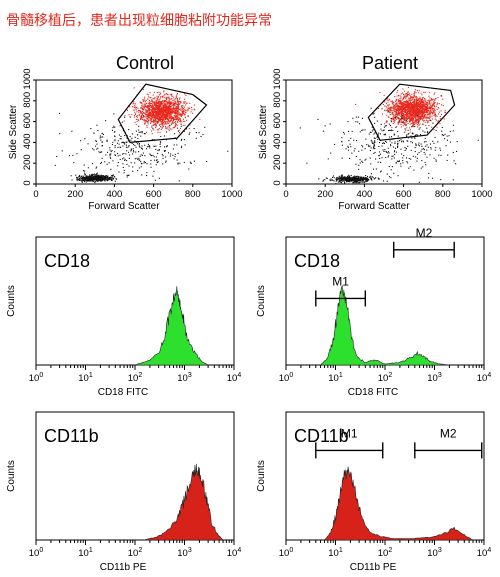 This screenshot has height=577, width=500. What do you see at coordinates (261, 301) in the screenshot?
I see `y-axis-label: Counts` at bounding box center [261, 301].